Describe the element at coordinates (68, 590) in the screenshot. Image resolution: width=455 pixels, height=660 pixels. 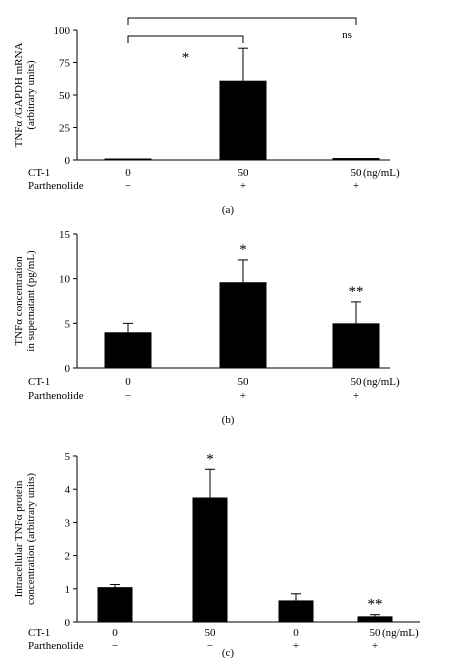
I see `y-tick-label: 1` at that location.